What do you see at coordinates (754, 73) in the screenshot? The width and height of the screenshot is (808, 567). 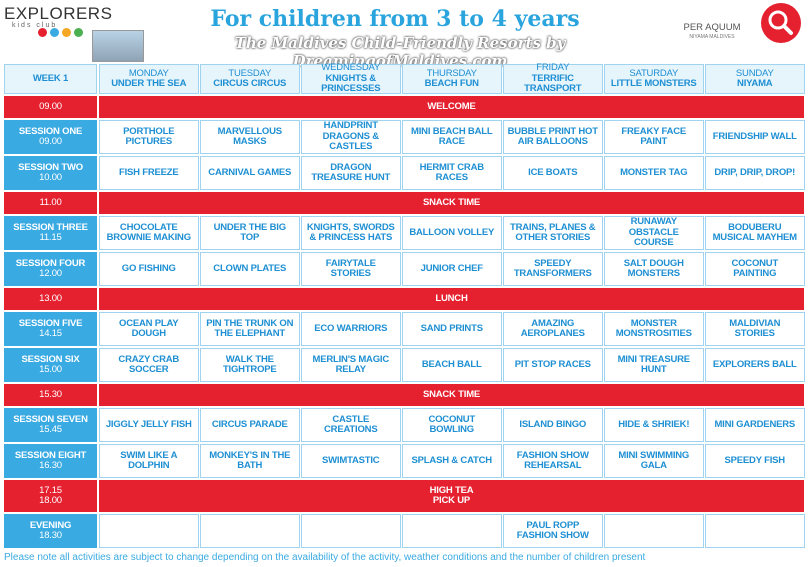 I see `day-name: SUNDAY` at bounding box center [754, 73].